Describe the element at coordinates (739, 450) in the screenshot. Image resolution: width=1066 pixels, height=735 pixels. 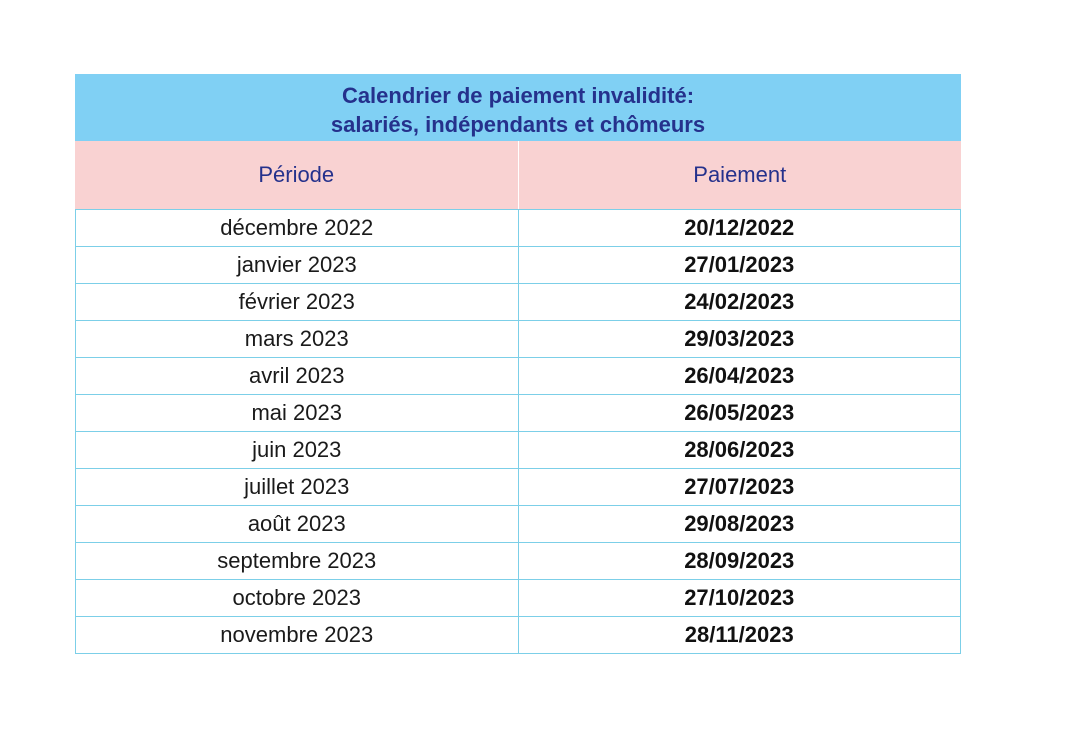
I see `payment-date-cell: 28/06/2023` at that location.